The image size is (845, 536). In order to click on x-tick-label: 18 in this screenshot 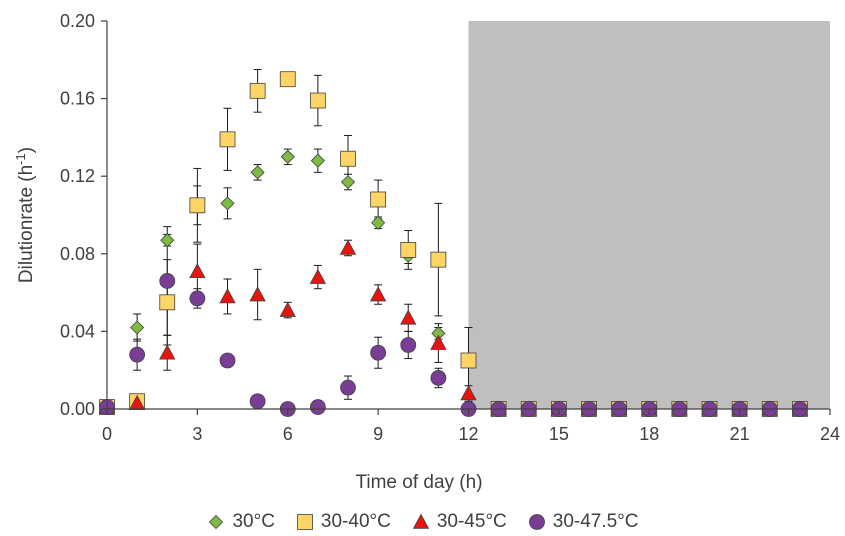, I will do `click(649, 434)`.